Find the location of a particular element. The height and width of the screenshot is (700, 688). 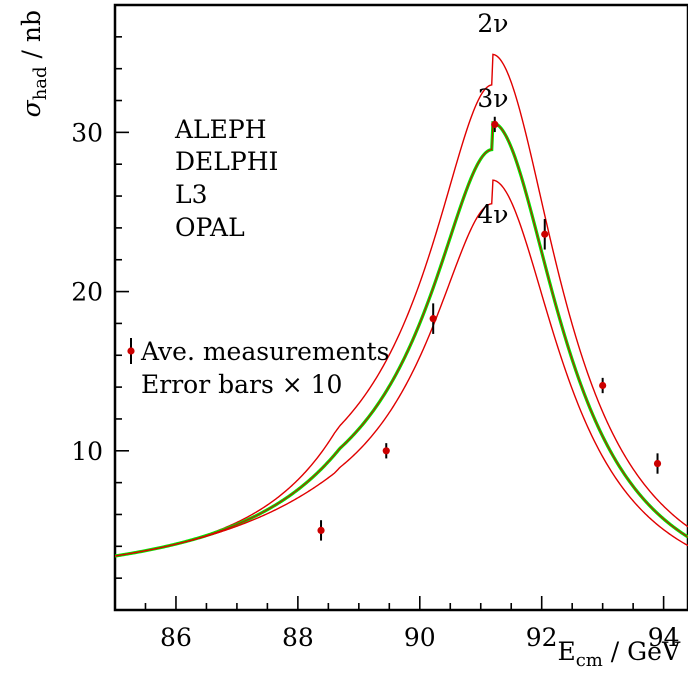

x-tick-label: 94 is located at coordinates (664, 637).